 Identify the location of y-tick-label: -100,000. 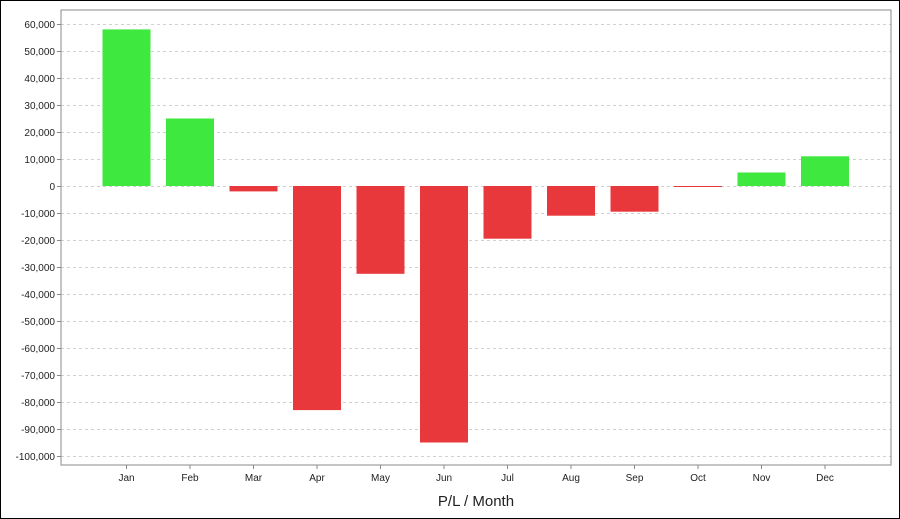
(36, 457).